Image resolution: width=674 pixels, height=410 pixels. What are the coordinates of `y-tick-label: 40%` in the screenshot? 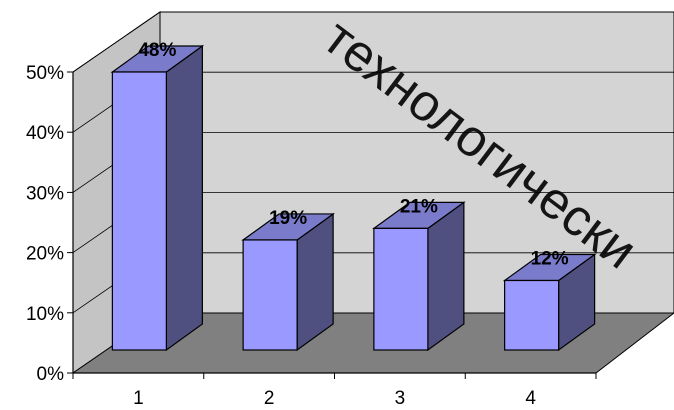 It's located at (45, 133).